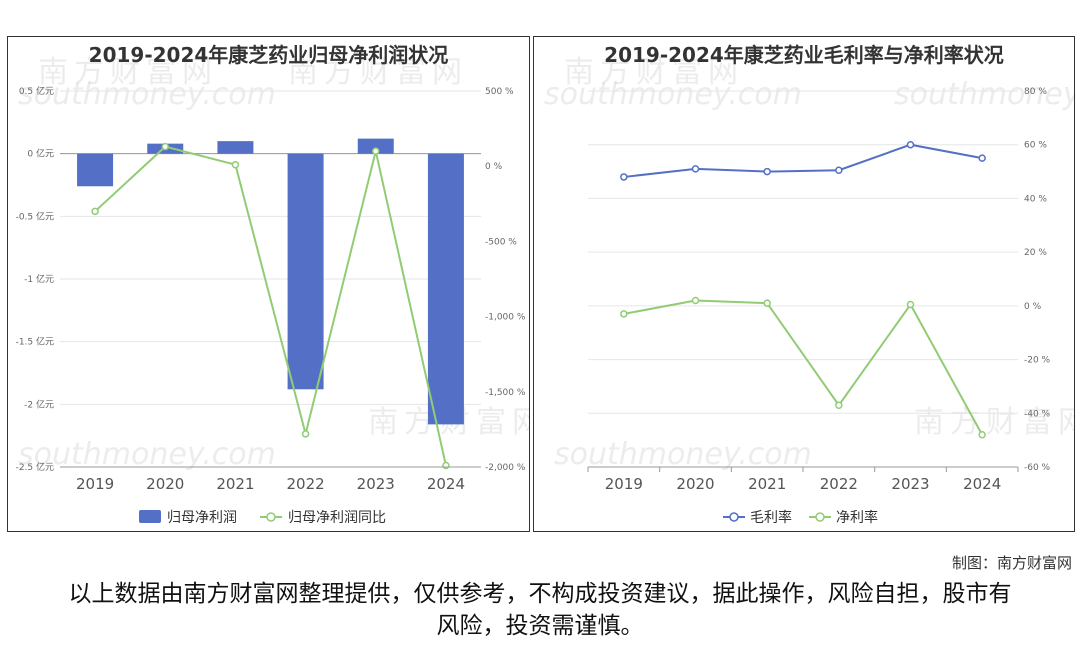  Describe the element at coordinates (1035, 146) in the screenshot. I see `right-axis-tick-label: 60 %` at that location.